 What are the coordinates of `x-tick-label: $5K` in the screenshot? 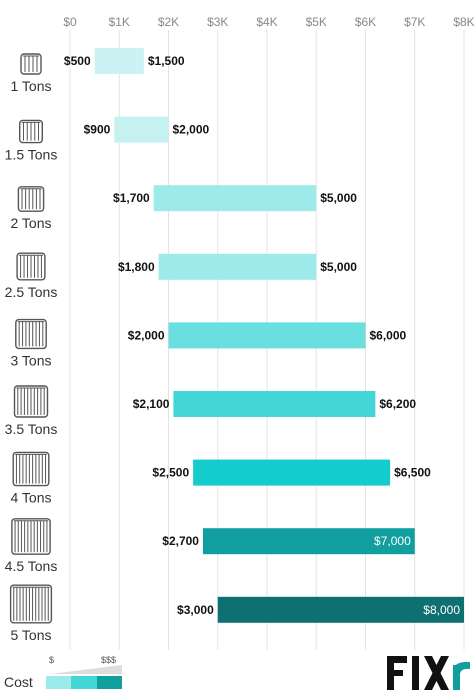 It's located at (316, 22).